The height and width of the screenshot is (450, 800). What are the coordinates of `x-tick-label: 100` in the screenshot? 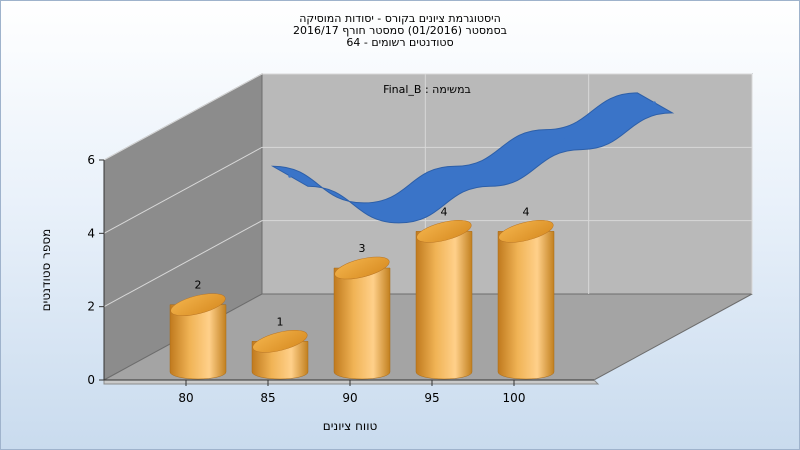 It's located at (514, 398).